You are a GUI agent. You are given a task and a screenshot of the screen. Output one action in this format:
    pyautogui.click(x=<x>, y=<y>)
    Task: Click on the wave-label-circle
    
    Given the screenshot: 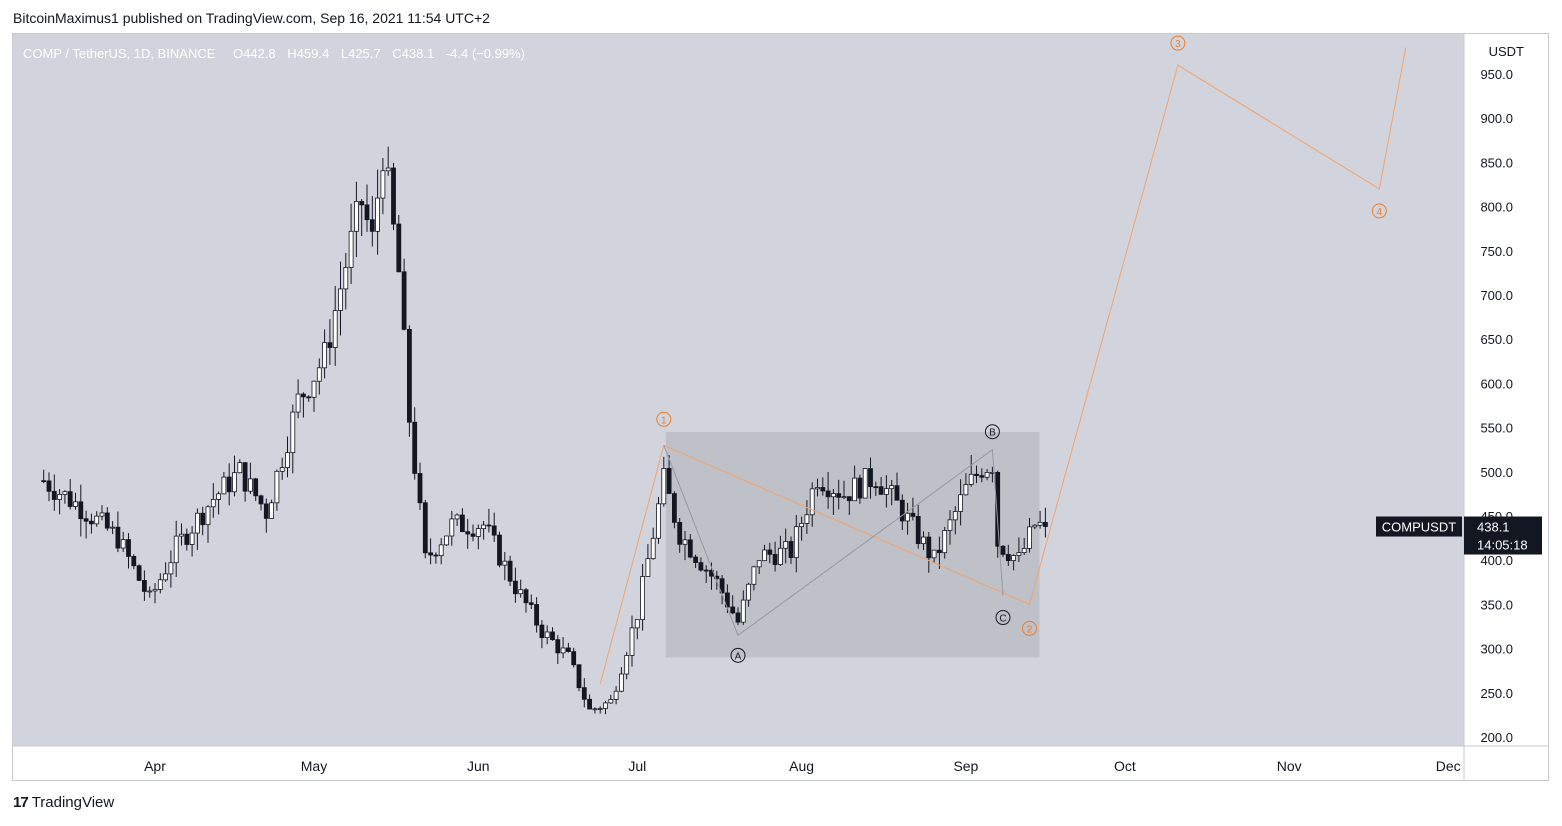 What is the action you would take?
    pyautogui.click(x=1029, y=628)
    